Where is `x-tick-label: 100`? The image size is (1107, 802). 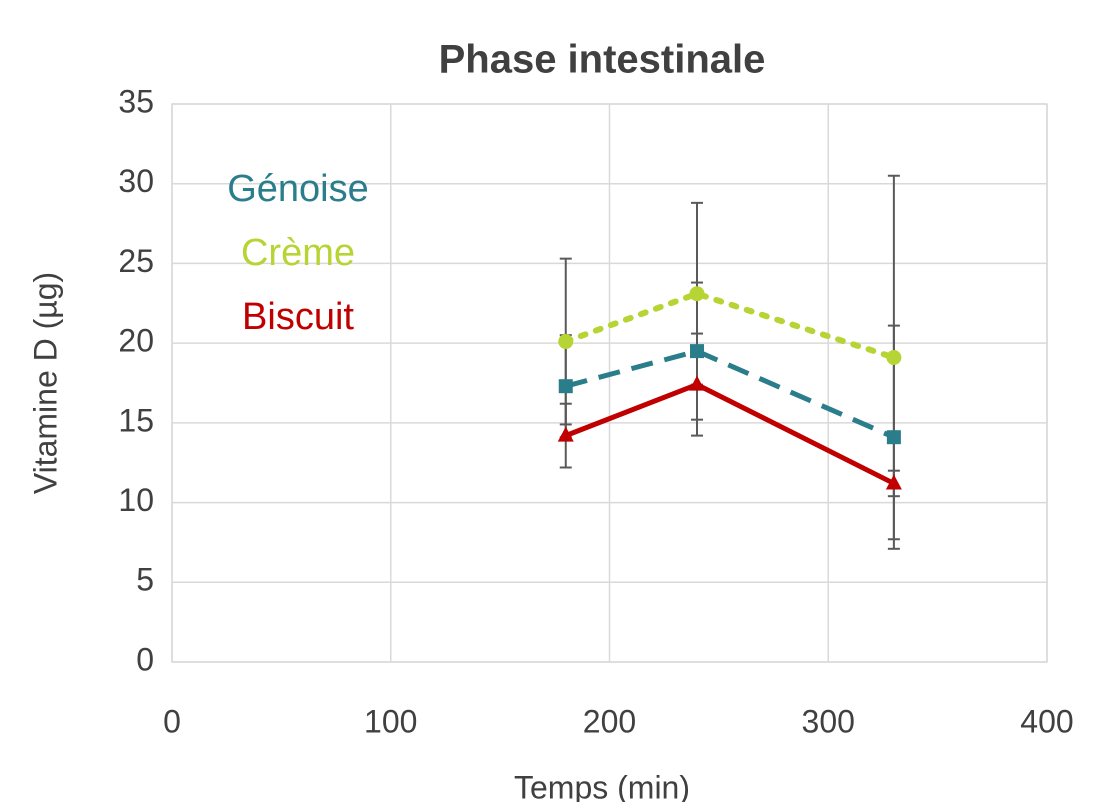
x-tick-label: 100 is located at coordinates (390, 721).